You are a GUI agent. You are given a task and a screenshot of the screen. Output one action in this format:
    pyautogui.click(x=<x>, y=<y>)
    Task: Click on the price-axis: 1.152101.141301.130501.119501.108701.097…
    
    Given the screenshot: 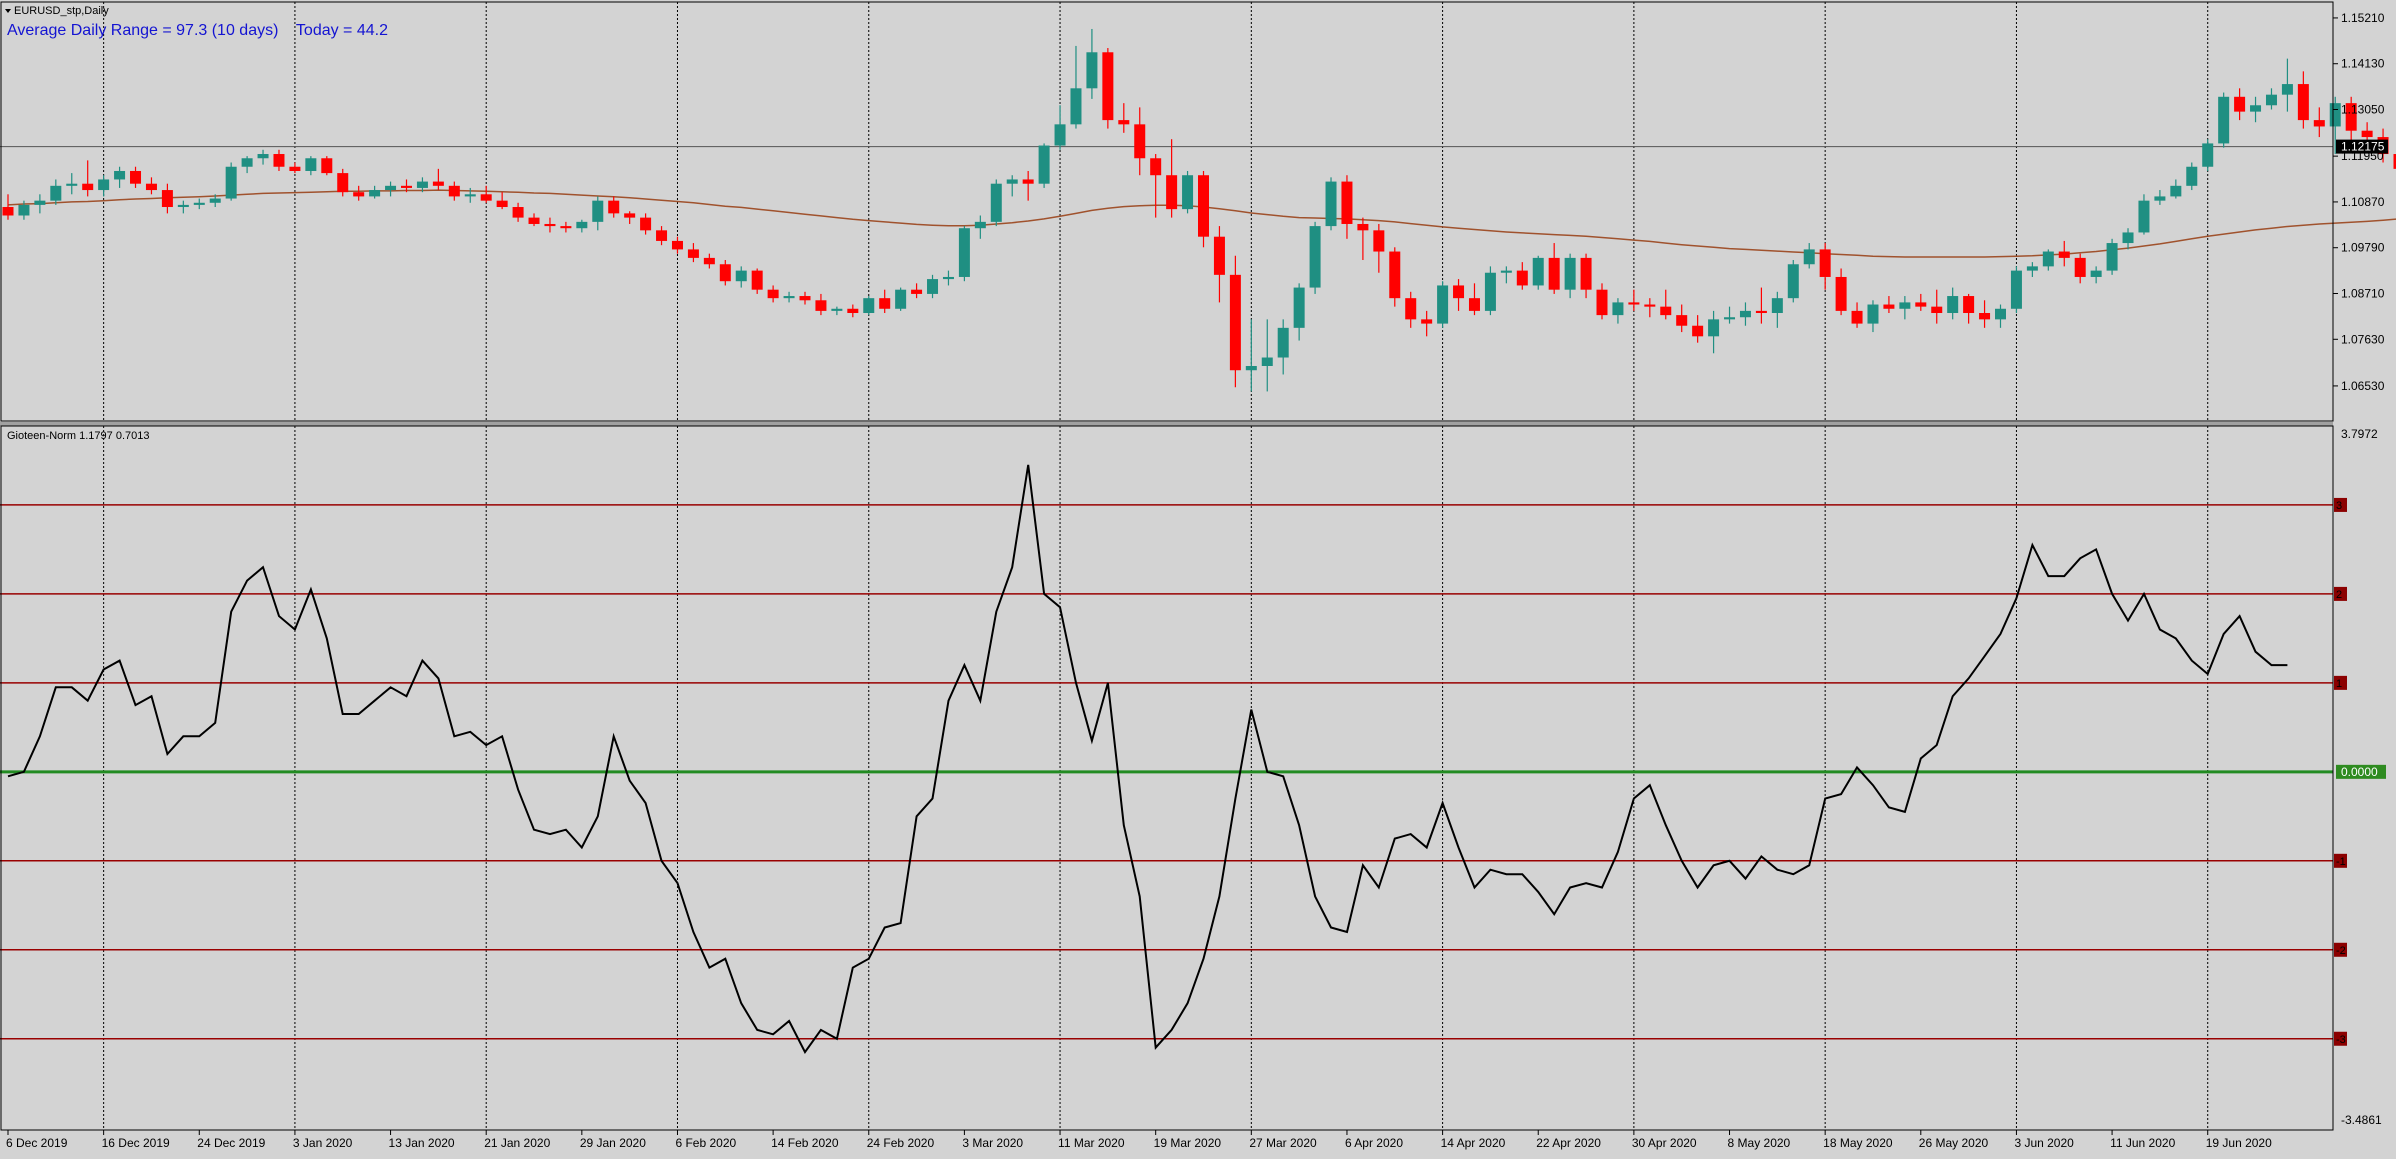 What is the action you would take?
    pyautogui.click(x=2360, y=202)
    